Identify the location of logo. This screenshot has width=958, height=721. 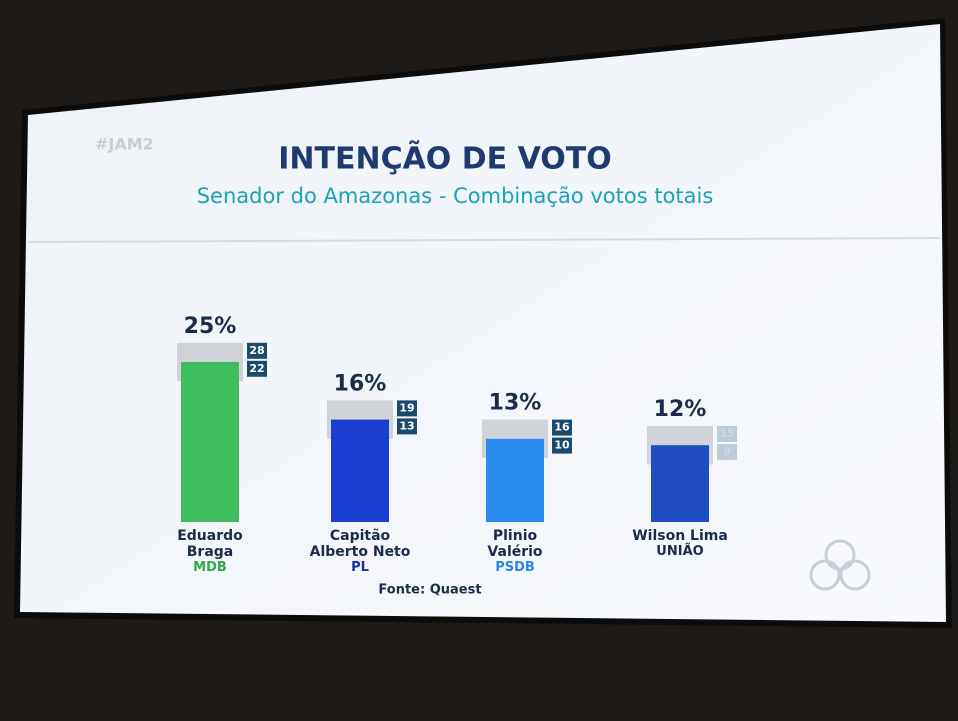
(840, 565).